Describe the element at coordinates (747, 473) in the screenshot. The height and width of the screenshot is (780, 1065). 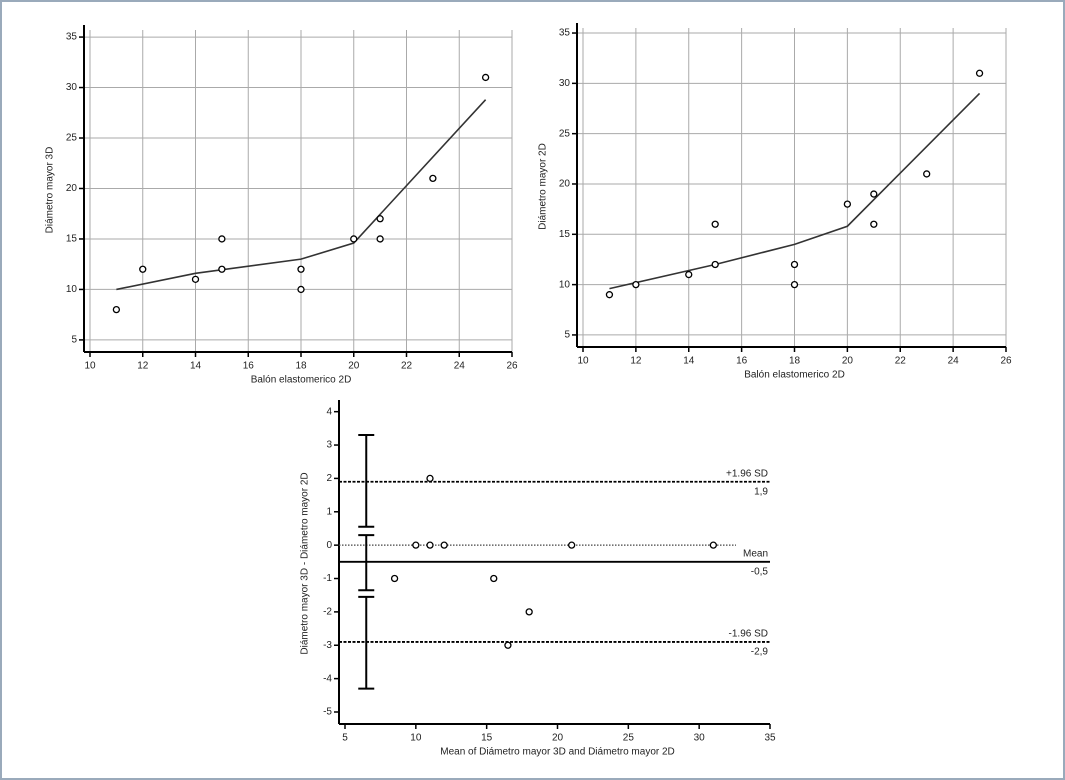
I see `reference-name: +1.96 SD` at that location.